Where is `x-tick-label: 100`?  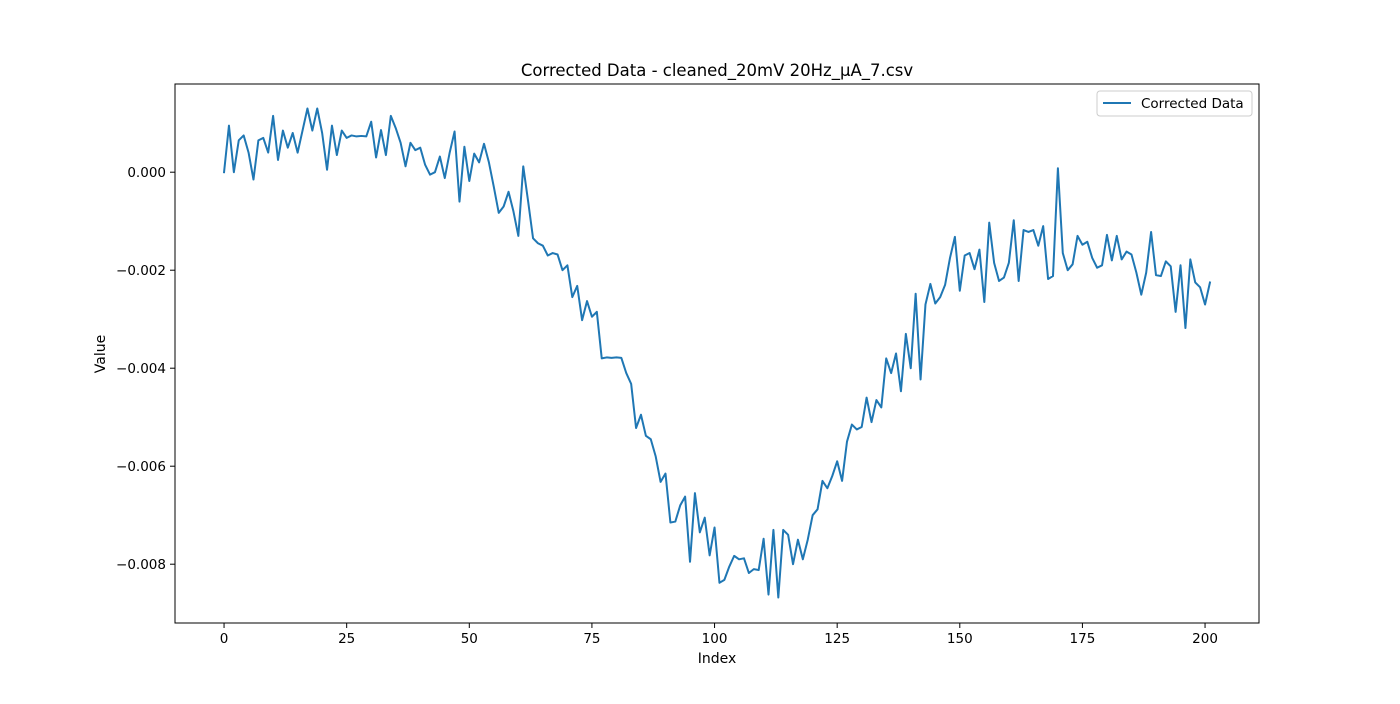
x-tick-label: 100 is located at coordinates (715, 639).